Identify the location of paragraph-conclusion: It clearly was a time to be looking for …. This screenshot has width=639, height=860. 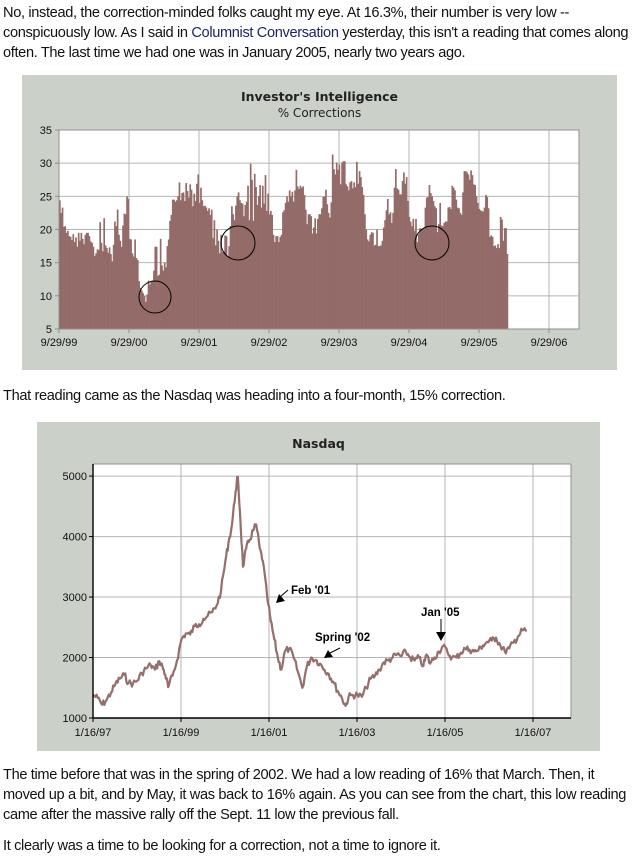
(222, 846).